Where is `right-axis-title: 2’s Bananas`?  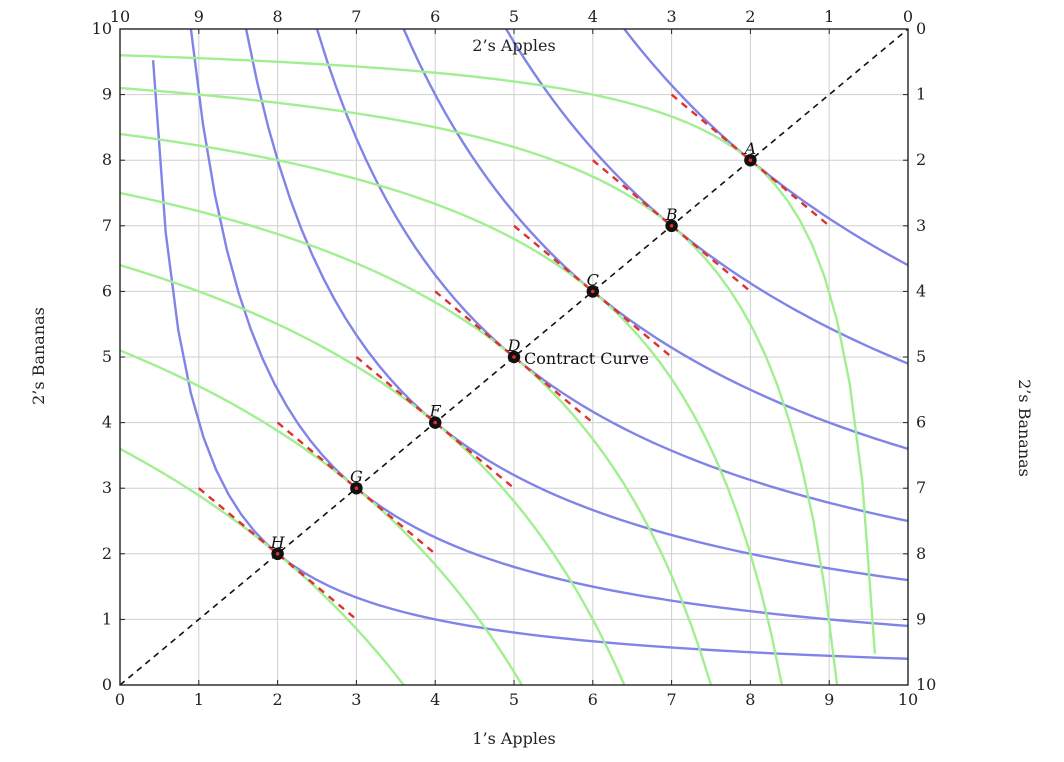
right-axis-title: 2’s Bananas is located at coordinates (1024, 428).